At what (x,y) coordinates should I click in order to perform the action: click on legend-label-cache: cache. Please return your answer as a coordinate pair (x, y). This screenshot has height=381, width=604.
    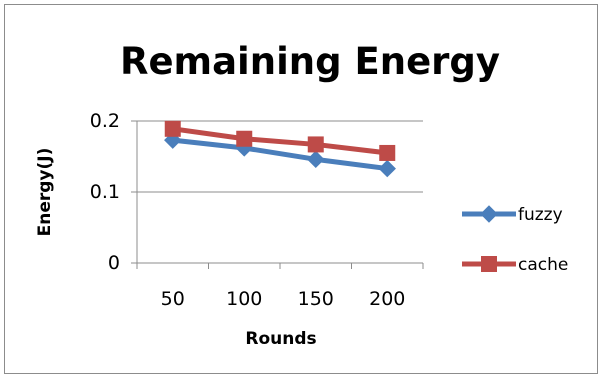
    Looking at the image, I should click on (543, 265).